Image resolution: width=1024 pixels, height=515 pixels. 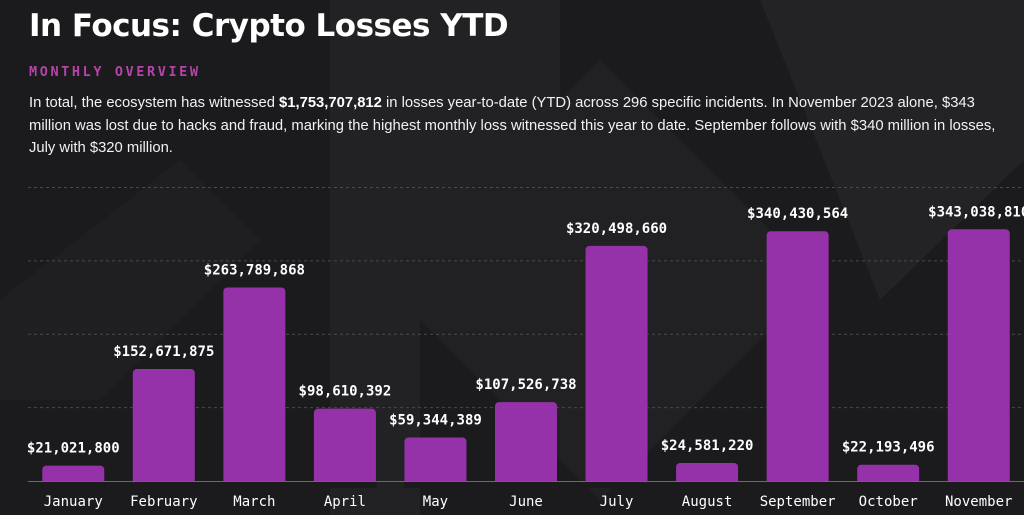 What do you see at coordinates (707, 446) in the screenshot?
I see `data-label-august: $24,581,220` at bounding box center [707, 446].